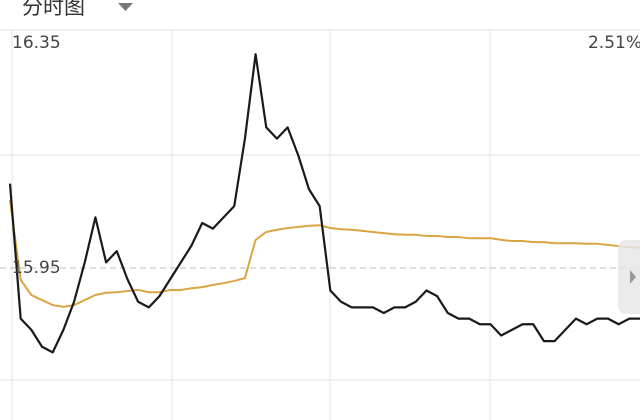 This screenshot has height=420, width=640. Describe the element at coordinates (633, 277) in the screenshot. I see `side-tab-arrow` at that location.